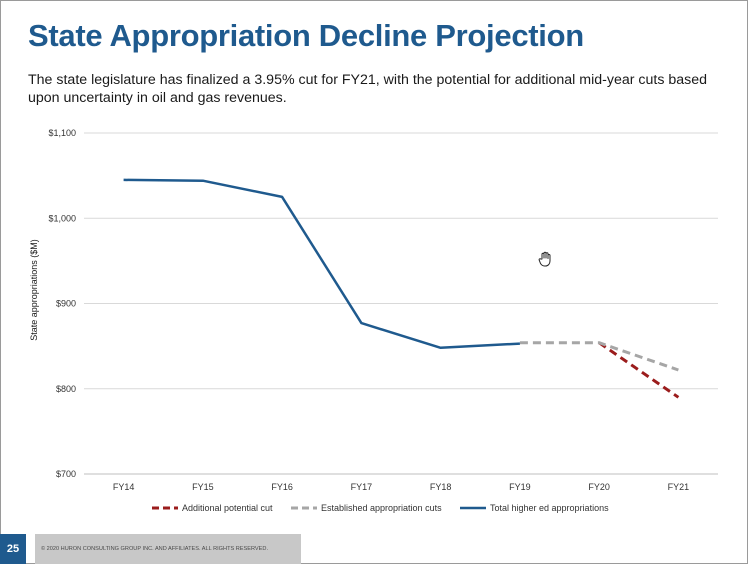 The height and width of the screenshot is (566, 750). Describe the element at coordinates (203, 487) in the screenshot. I see `x-tick-label: FY15` at that location.